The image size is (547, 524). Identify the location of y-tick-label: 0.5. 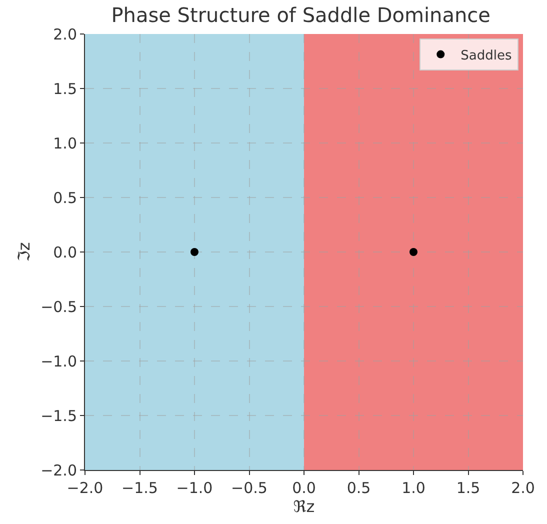
(65, 197).